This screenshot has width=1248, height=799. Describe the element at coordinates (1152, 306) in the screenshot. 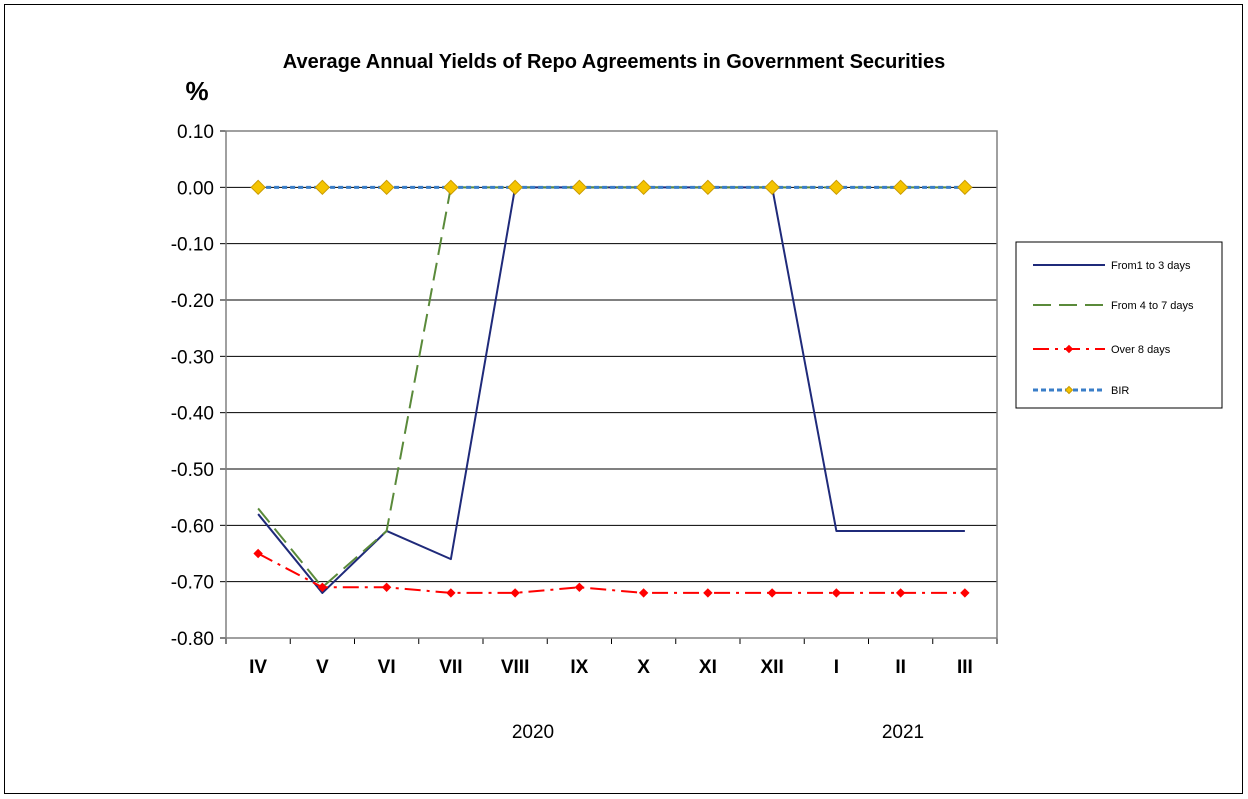

I see `legend-label: From 4 to 7 days` at that location.